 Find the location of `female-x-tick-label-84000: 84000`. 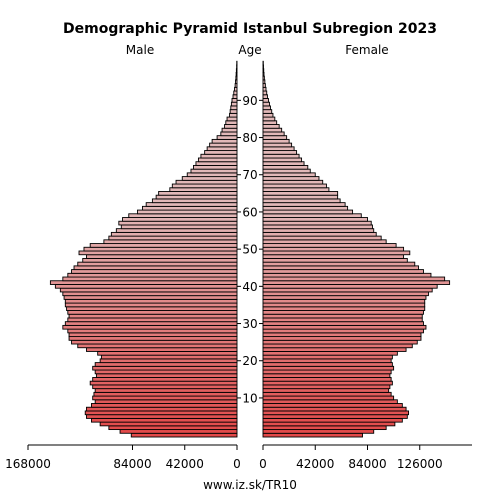

female-x-tick-label-84000: 84000 is located at coordinates (367, 464).